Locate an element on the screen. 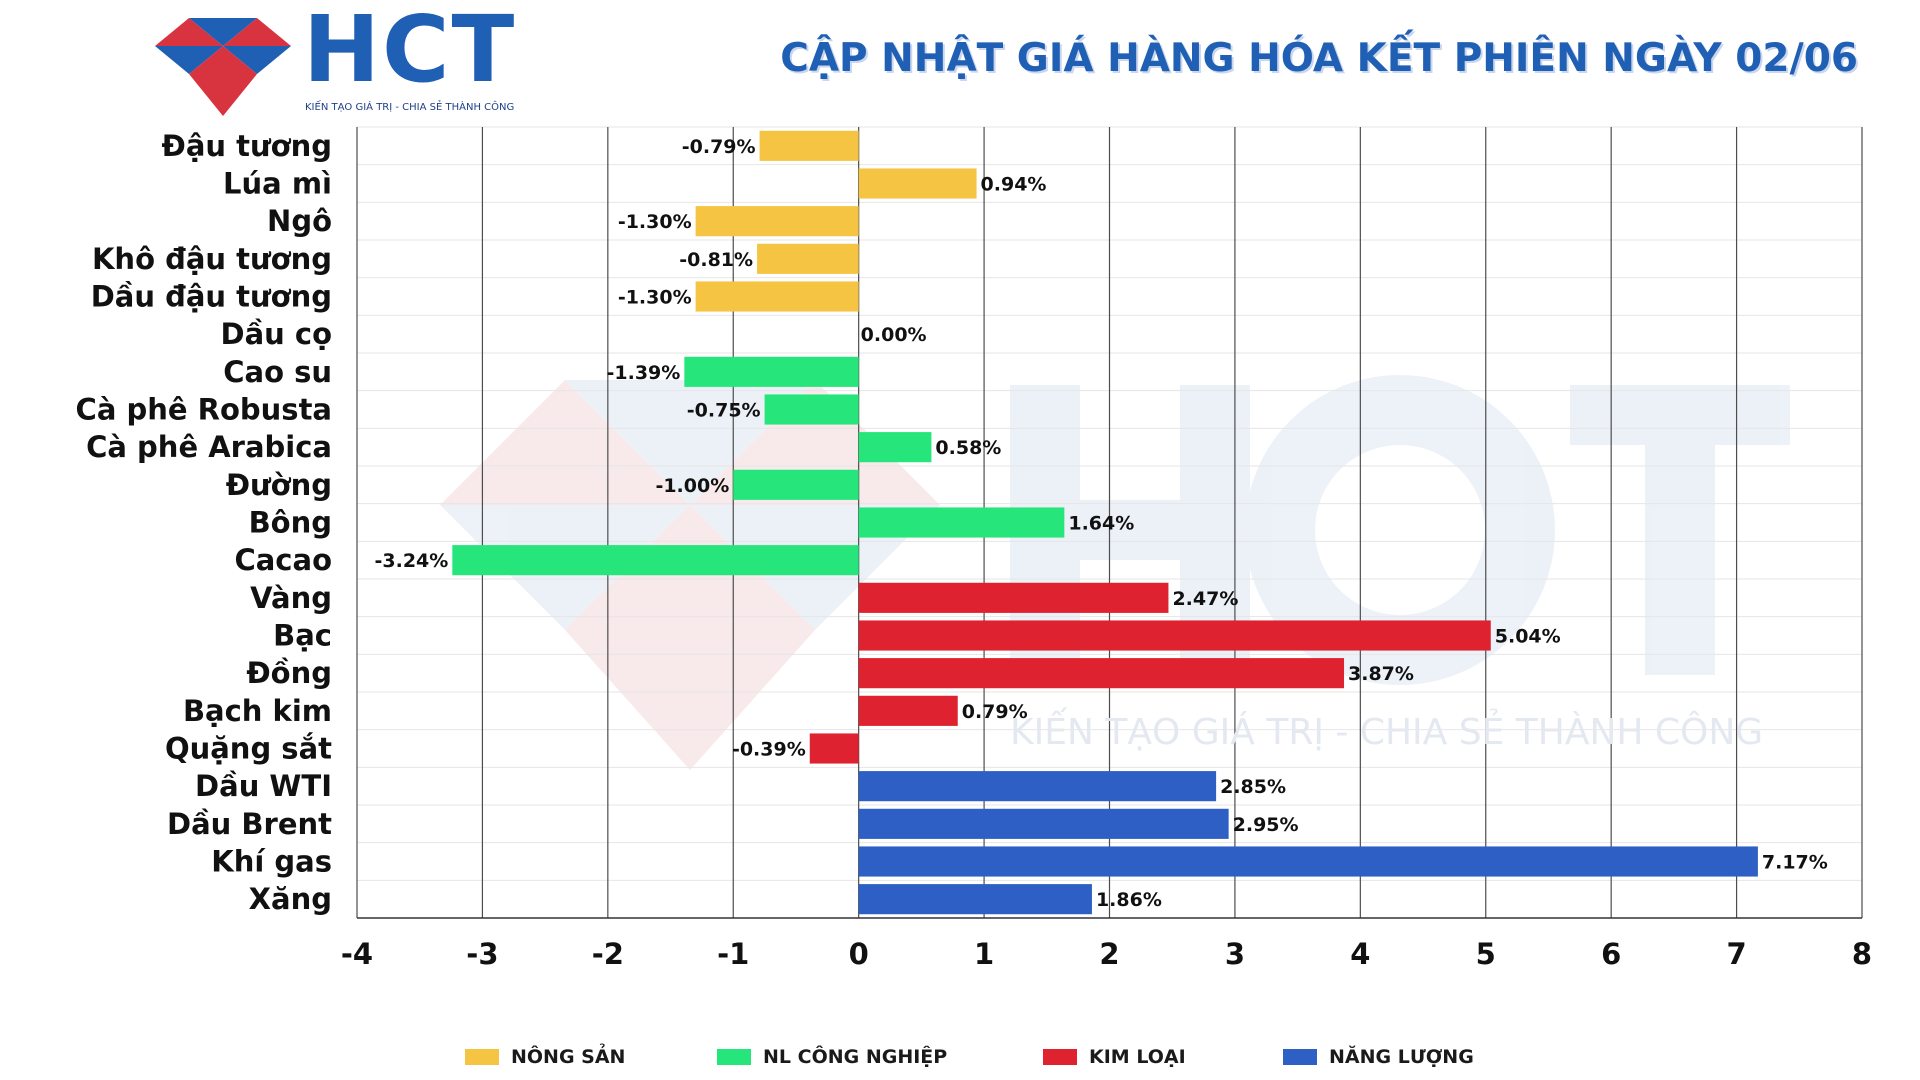 This screenshot has width=1920, height=1080. category-label: Cao su is located at coordinates (277, 372).